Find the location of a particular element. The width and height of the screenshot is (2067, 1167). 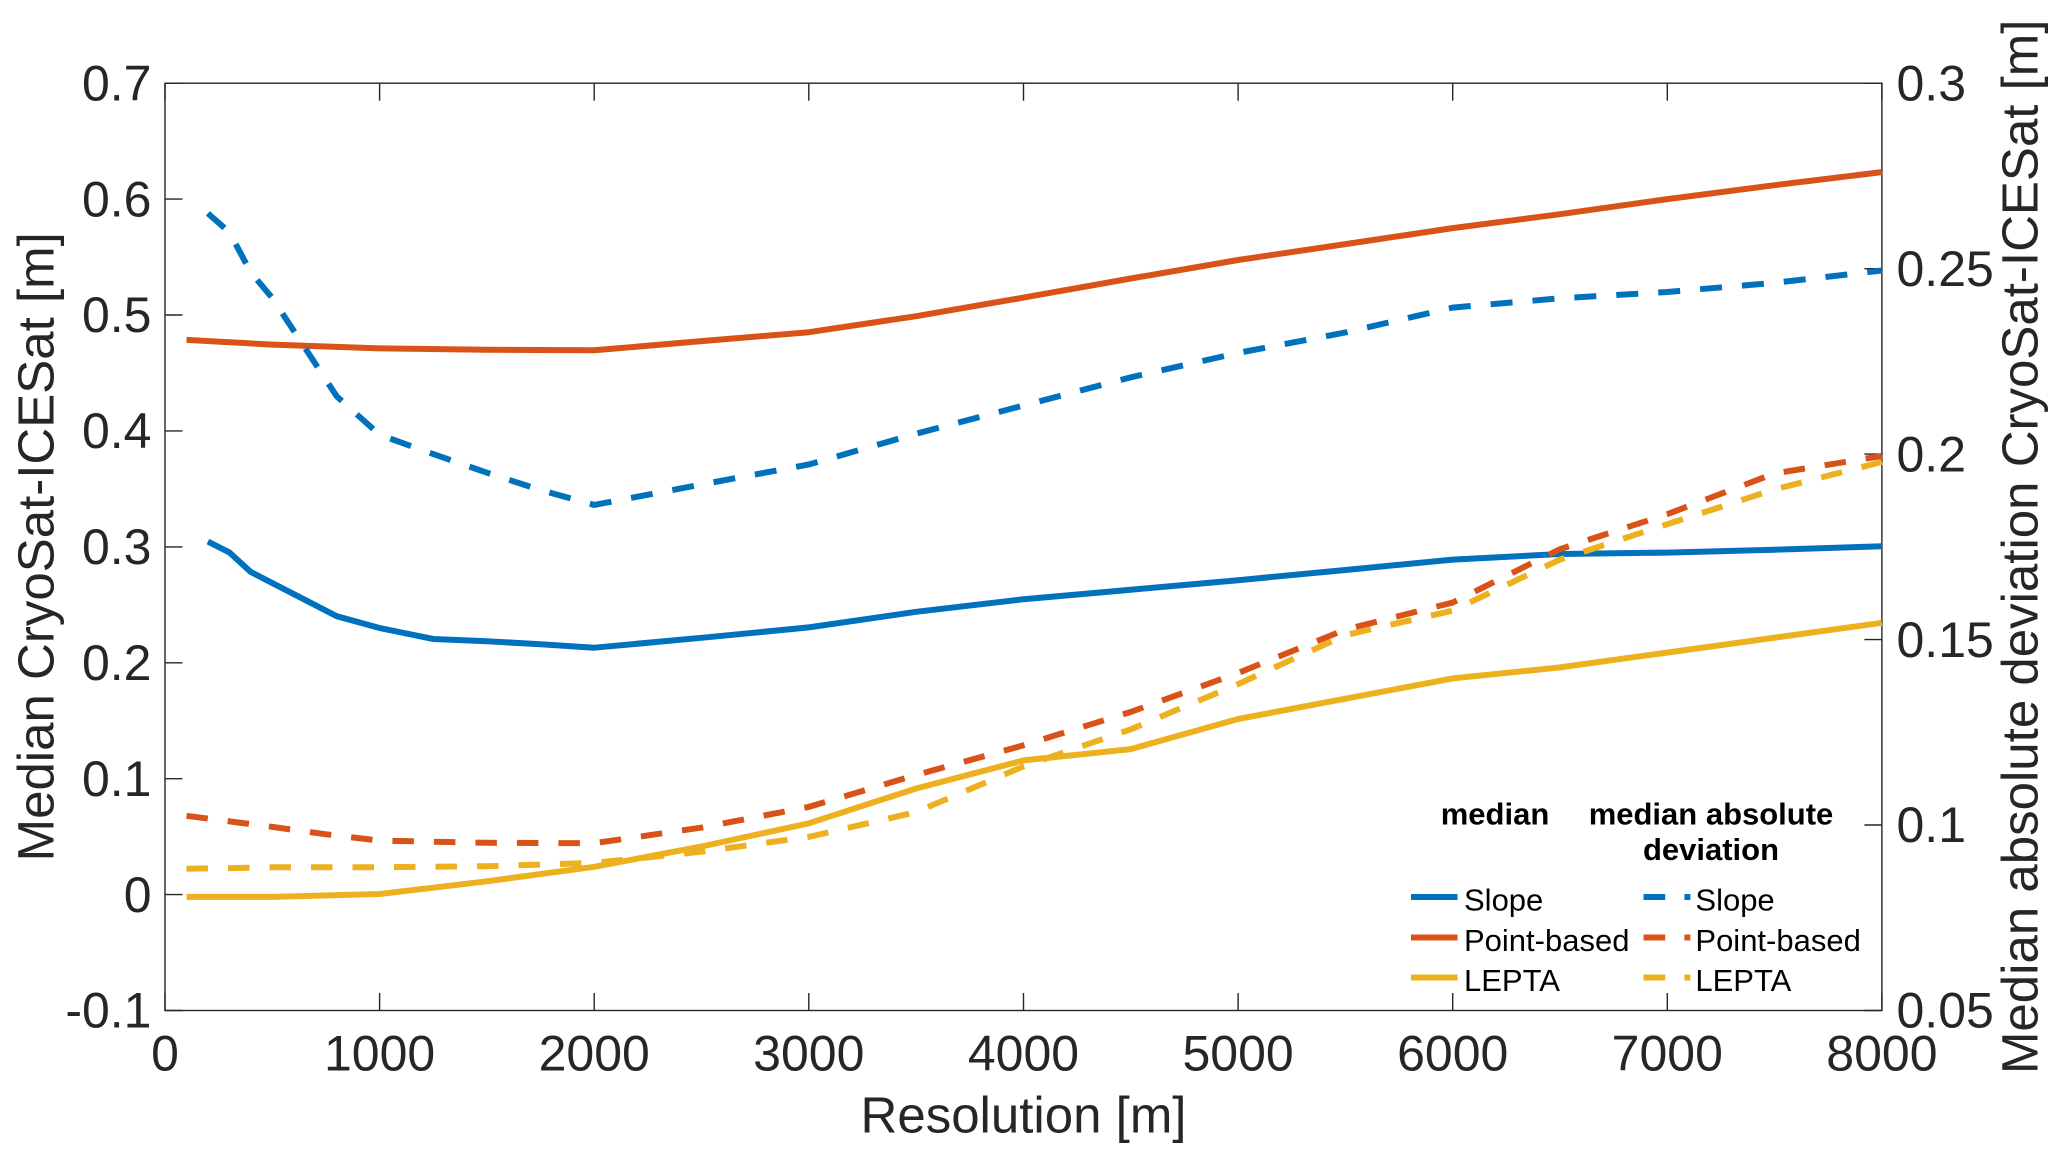

svg-text: 6000 is located at coordinates (1452, 1054).